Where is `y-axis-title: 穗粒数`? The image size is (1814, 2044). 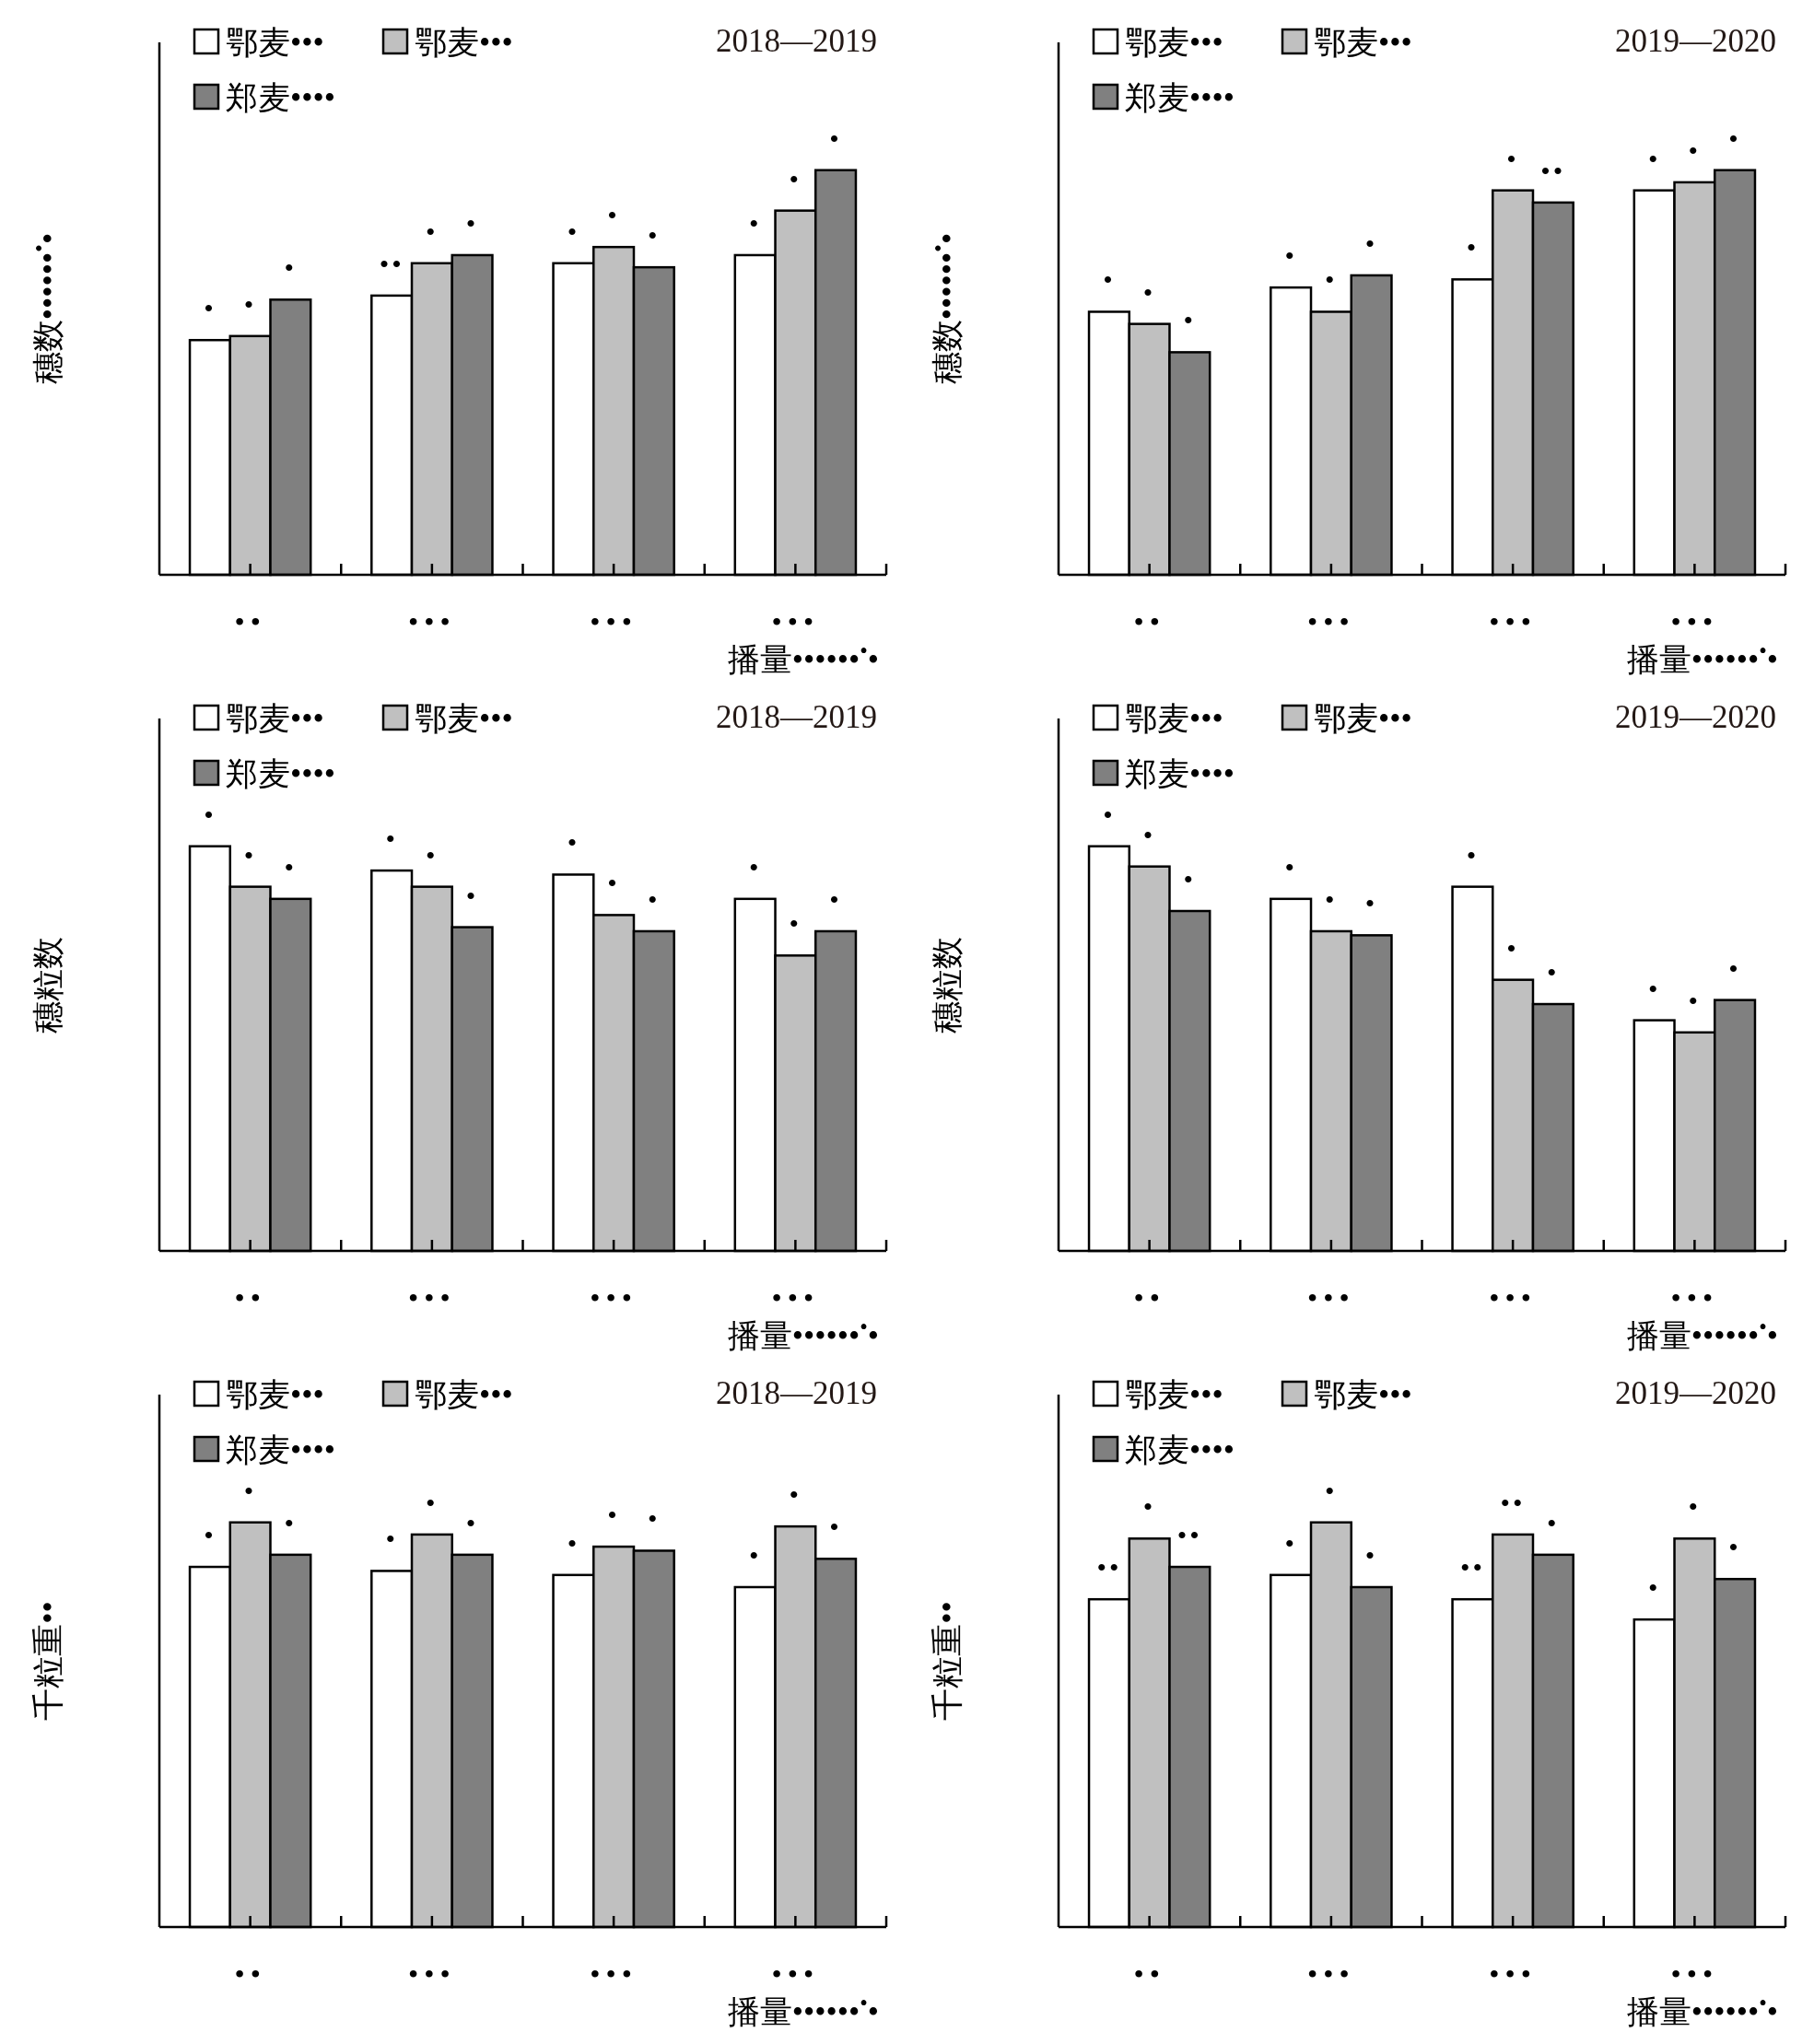 y-axis-title: 穗粒数 is located at coordinates (48, 985).